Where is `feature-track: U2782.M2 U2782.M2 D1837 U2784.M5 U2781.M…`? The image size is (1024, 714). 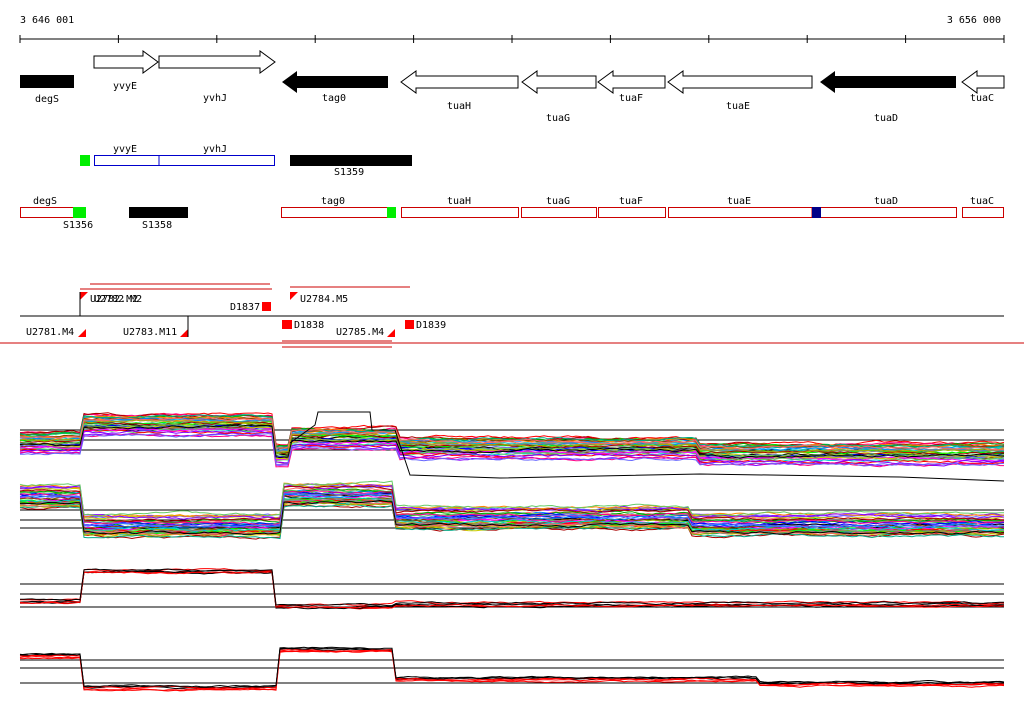 feature-track: U2782.M2 U2782.M2 D1837 U2784.M5 U2781.M… is located at coordinates (512, 315).